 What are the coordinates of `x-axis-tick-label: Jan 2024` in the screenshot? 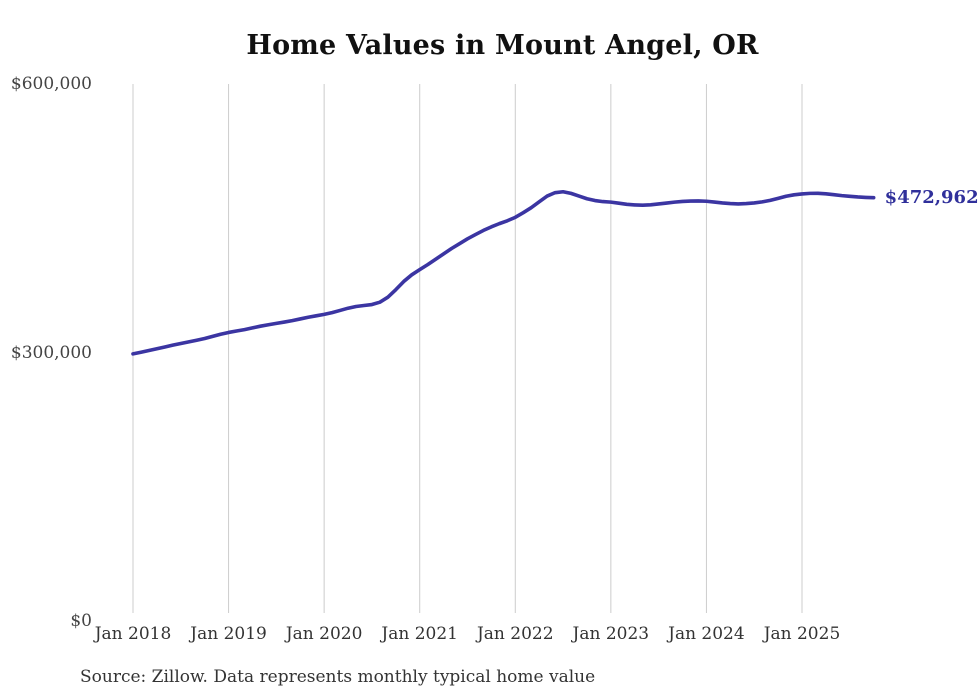 It's located at (706, 634).